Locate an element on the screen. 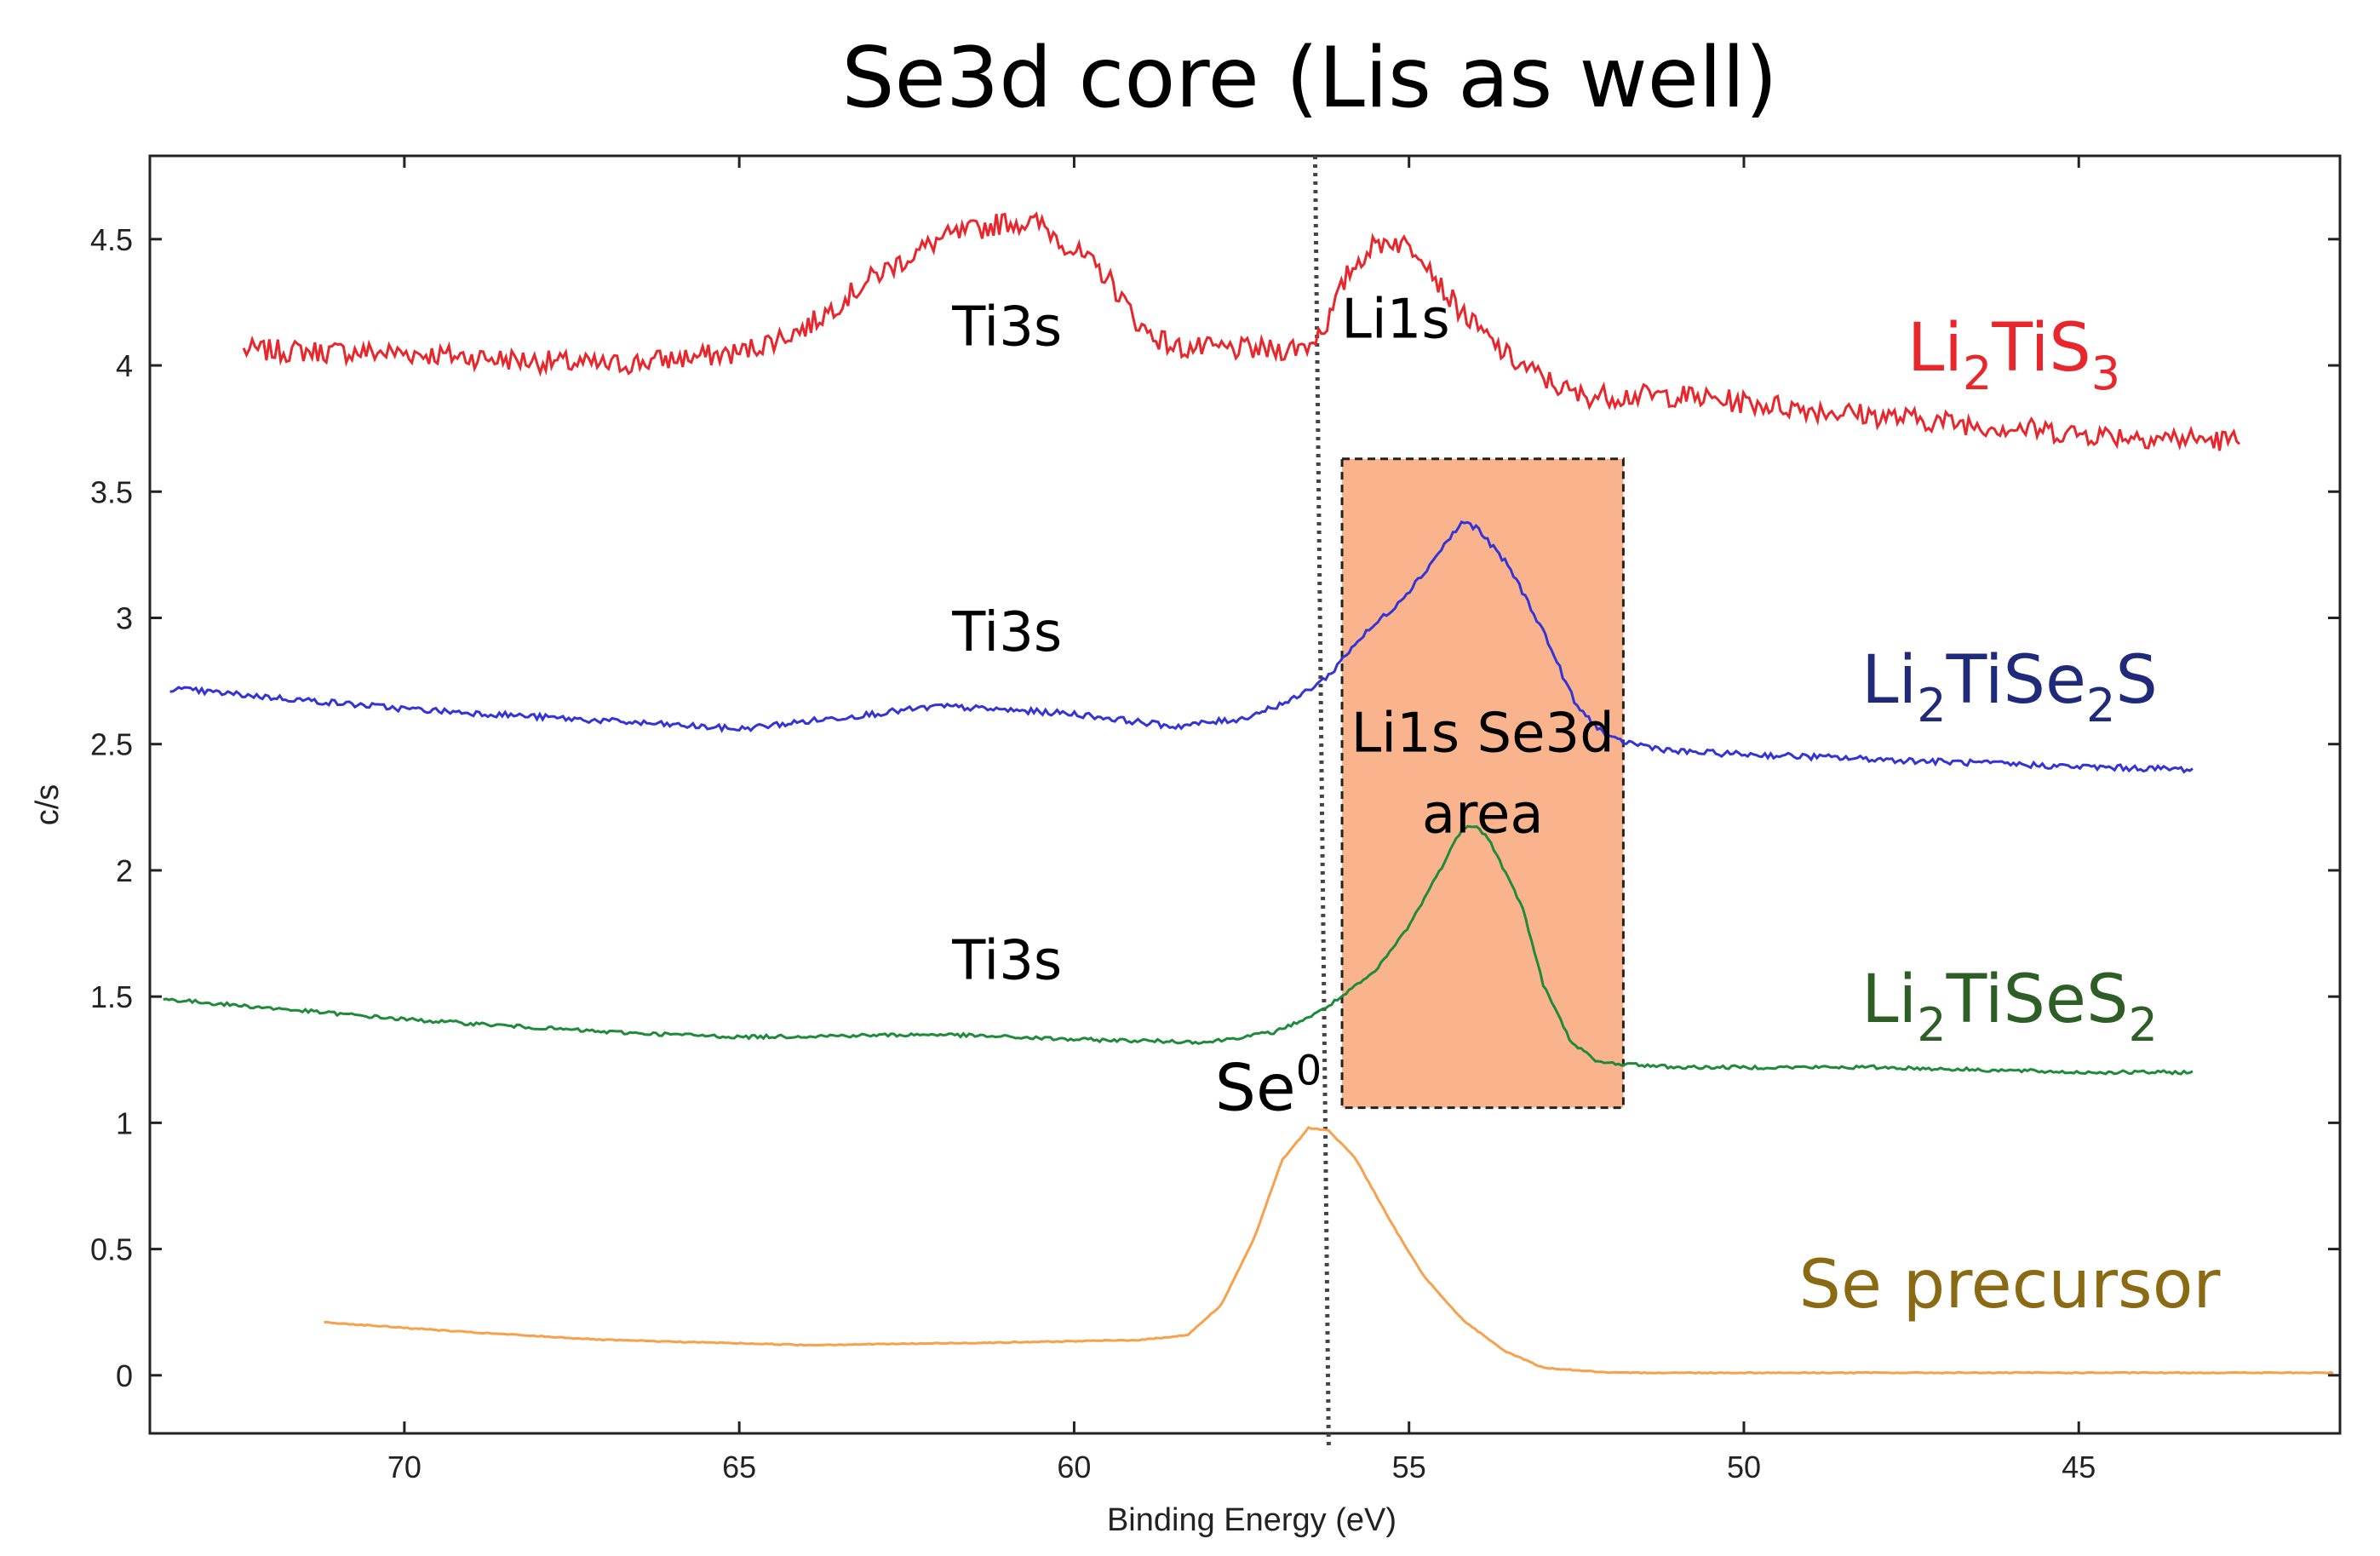 This screenshot has width=2380, height=1556. y-tick-label: 2.5 is located at coordinates (111, 745).